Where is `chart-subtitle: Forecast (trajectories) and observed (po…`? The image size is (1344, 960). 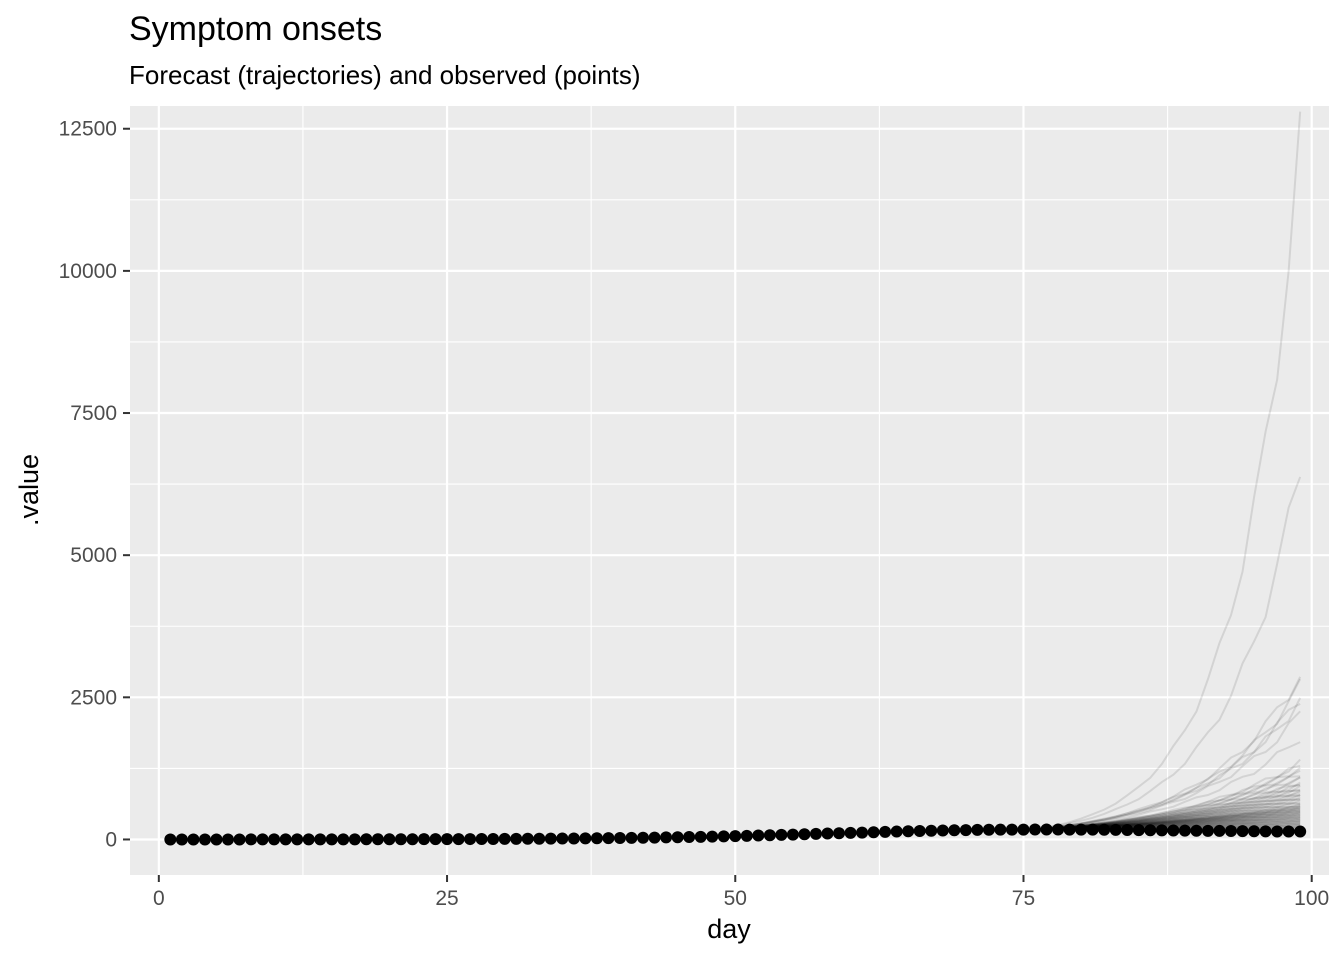
chart-subtitle: Forecast (trajectories) and observed (po… is located at coordinates (385, 75).